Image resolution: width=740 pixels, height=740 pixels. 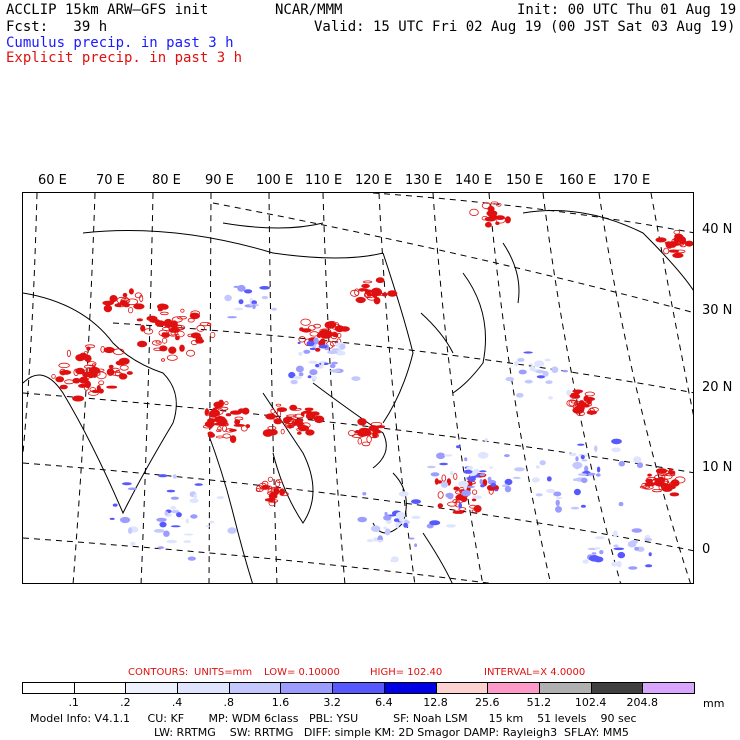 What do you see at coordinates (632, 180) in the screenshot?
I see `lon-label: 170 E` at bounding box center [632, 180].